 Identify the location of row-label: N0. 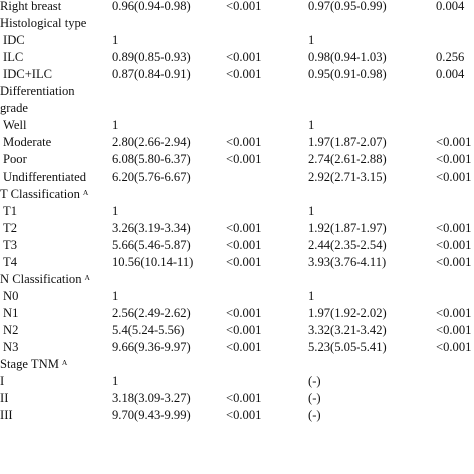
(11, 295).